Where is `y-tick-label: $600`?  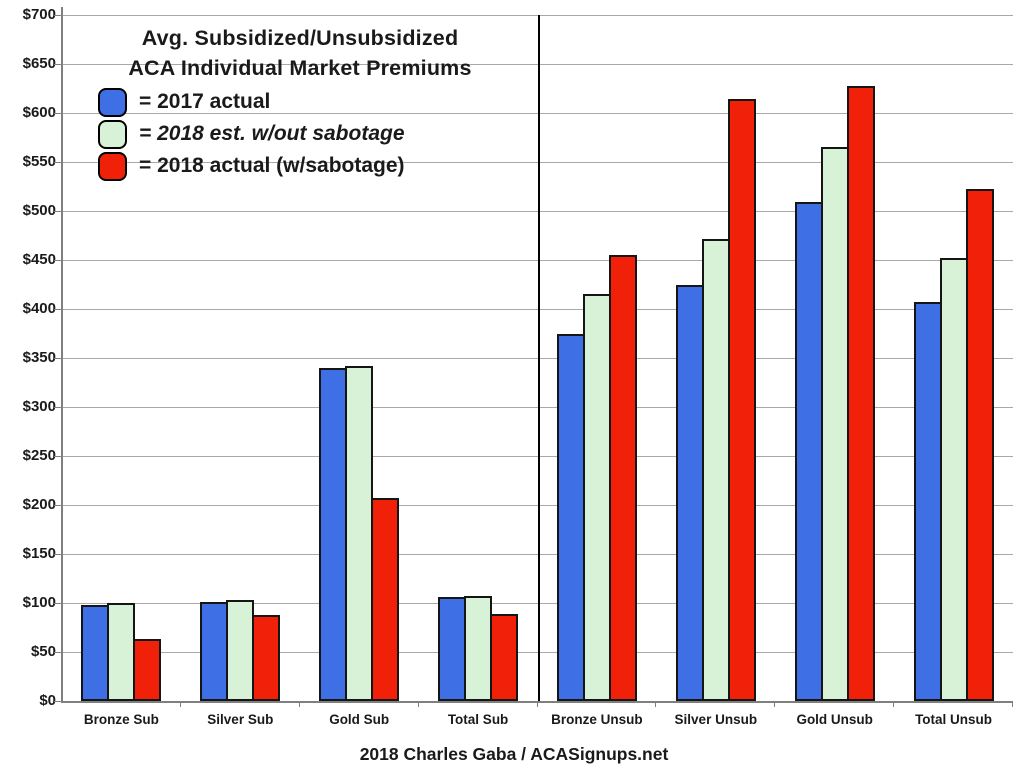 y-tick-label: $600 is located at coordinates (39, 112).